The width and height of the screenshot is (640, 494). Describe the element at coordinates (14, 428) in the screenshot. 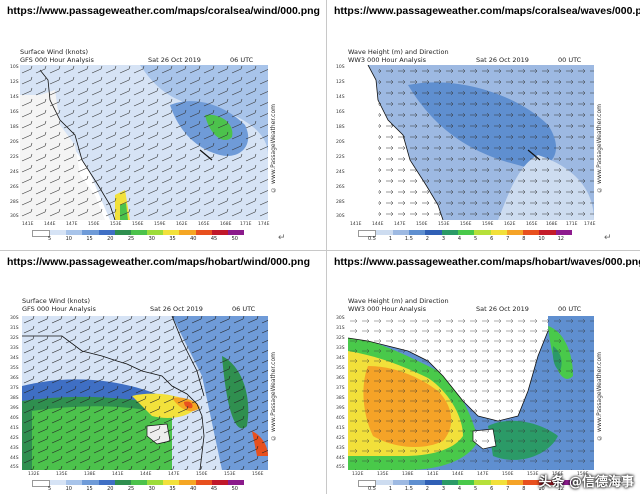

I see `ytick: 41S` at that location.